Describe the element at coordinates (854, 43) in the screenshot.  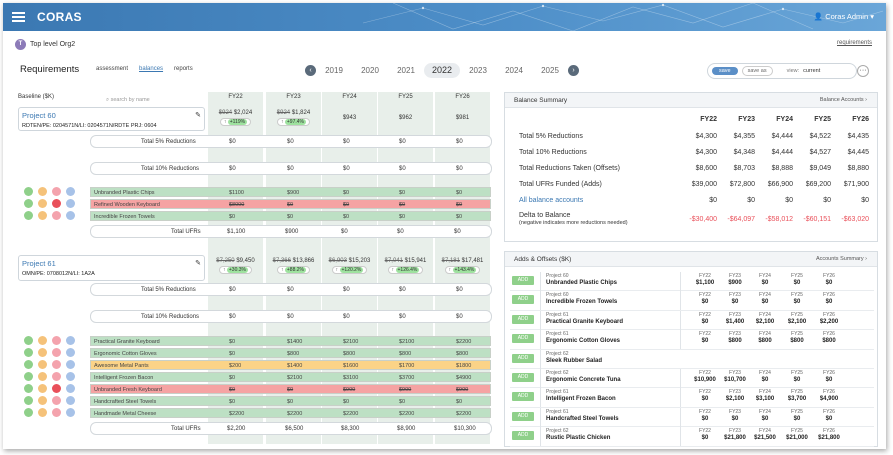
I see `requirements-link: requirements` at that location.